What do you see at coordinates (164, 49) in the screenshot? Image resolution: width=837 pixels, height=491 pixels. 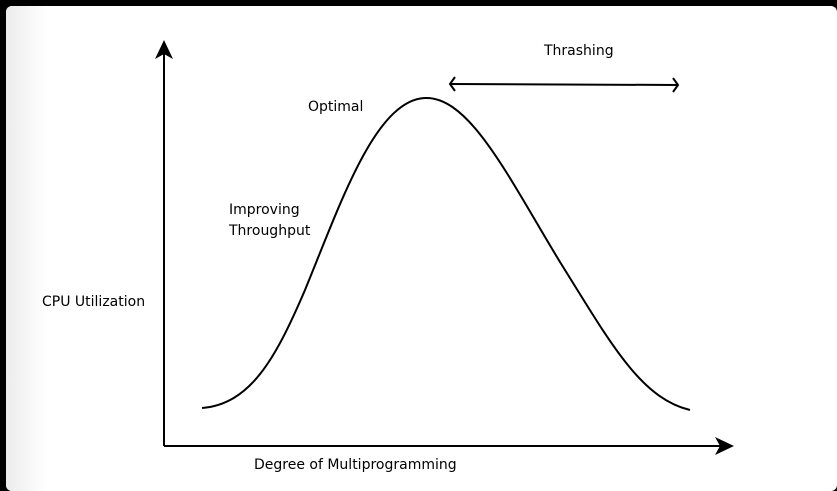 I see `y-axis-arrowhead` at bounding box center [164, 49].